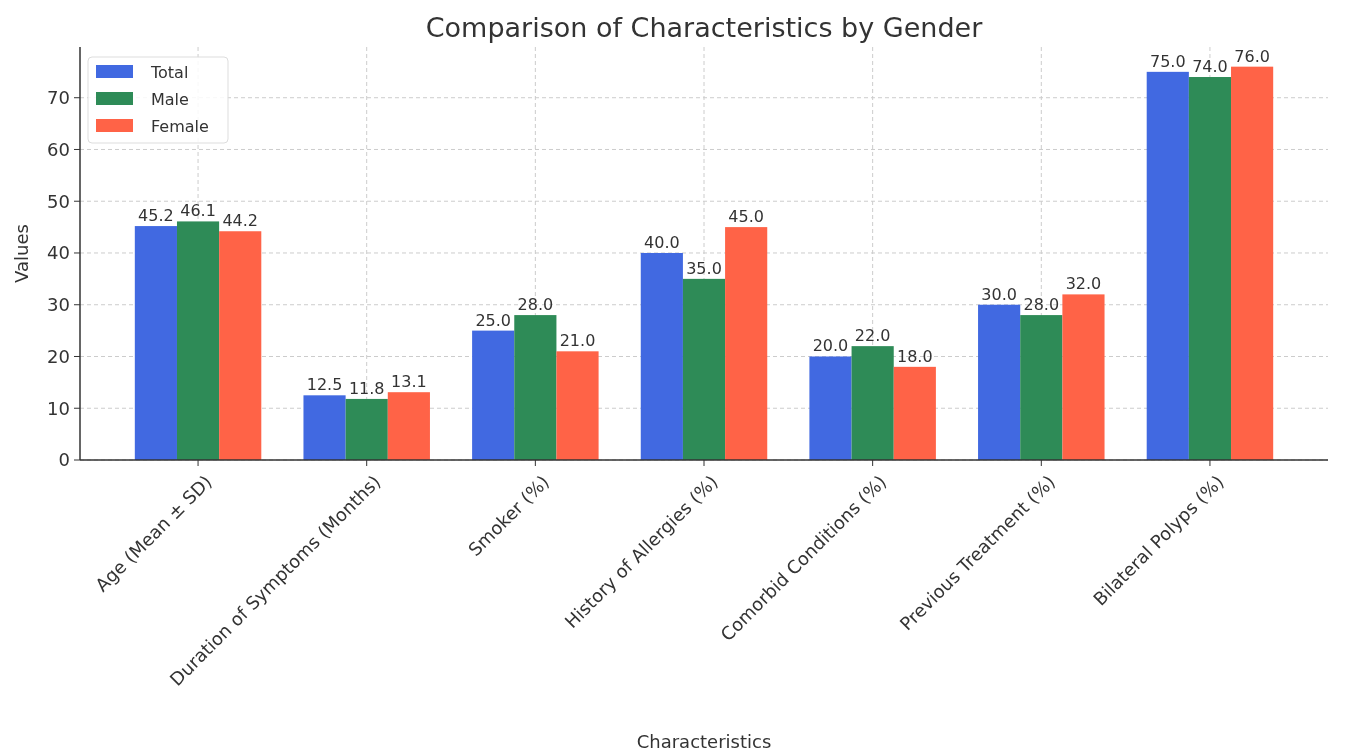  I want to click on data-label: 18.0, so click(915, 356).